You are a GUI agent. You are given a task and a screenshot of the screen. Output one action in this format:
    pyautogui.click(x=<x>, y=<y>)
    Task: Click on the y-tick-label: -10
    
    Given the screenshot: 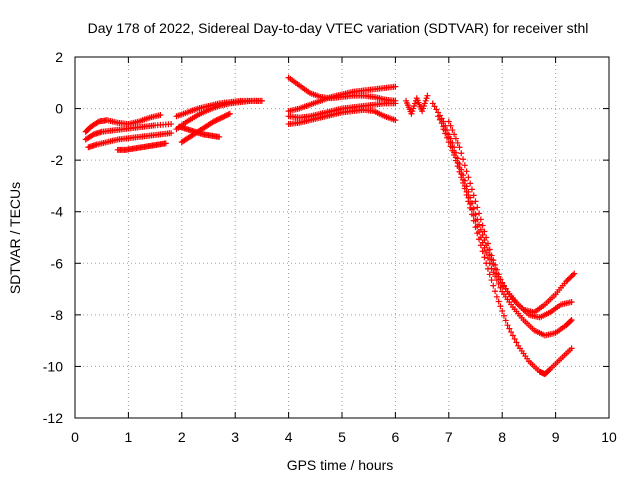 What is the action you would take?
    pyautogui.click(x=53, y=366)
    